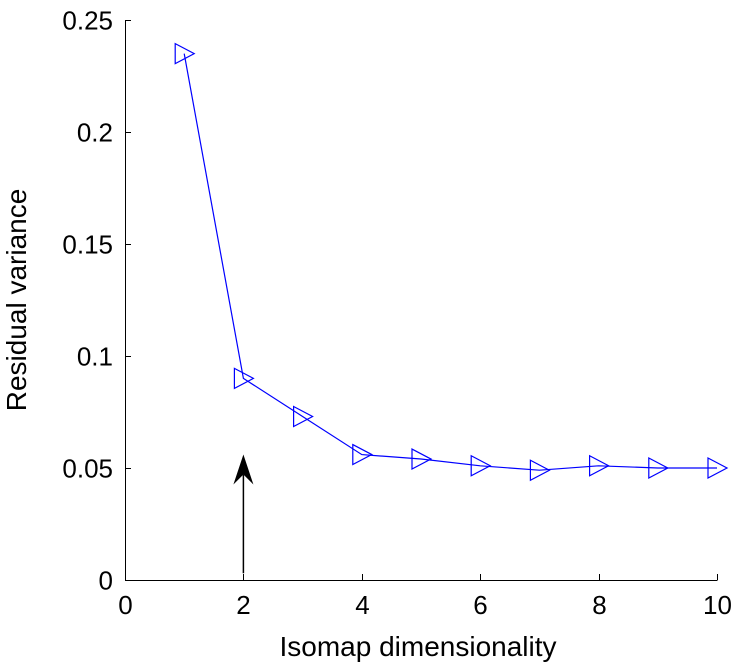 The height and width of the screenshot is (670, 735). What do you see at coordinates (95, 357) in the screenshot?
I see `y-tick-label: 0.1` at bounding box center [95, 357].